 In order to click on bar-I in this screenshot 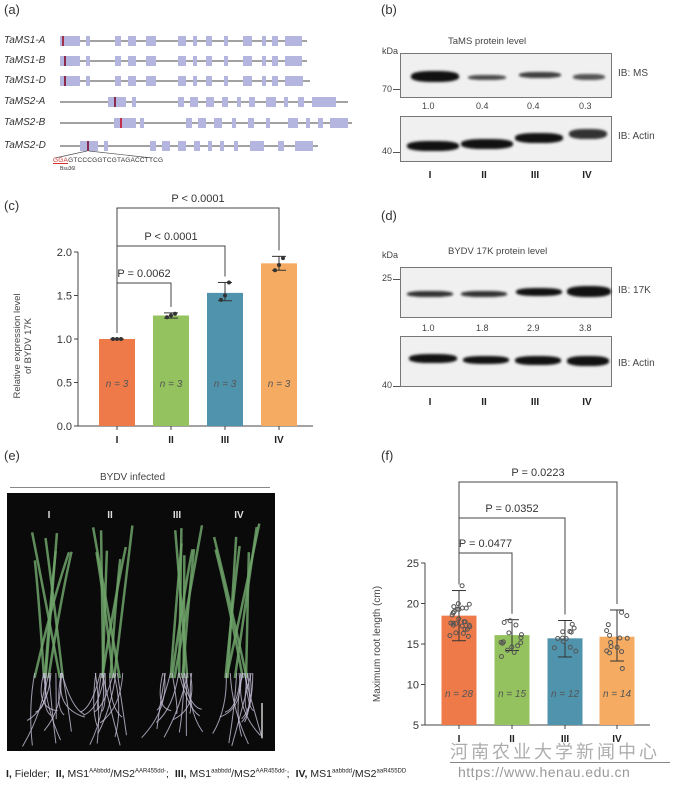, I will do `click(117, 382)`.